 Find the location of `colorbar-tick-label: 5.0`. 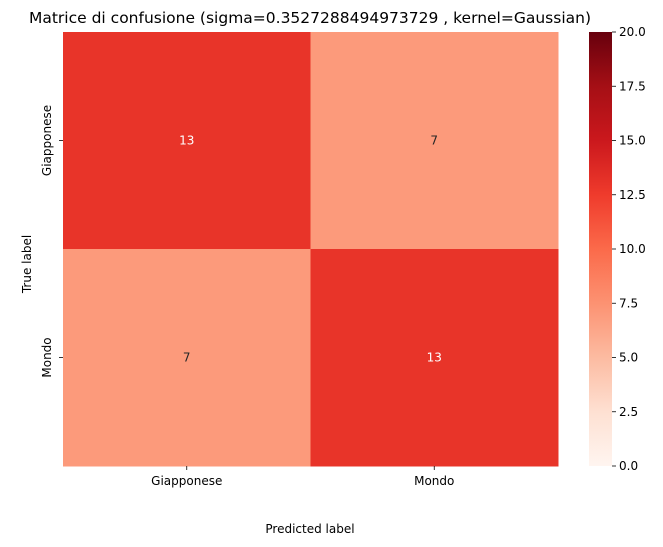

colorbar-tick-label: 5.0 is located at coordinates (628, 358).